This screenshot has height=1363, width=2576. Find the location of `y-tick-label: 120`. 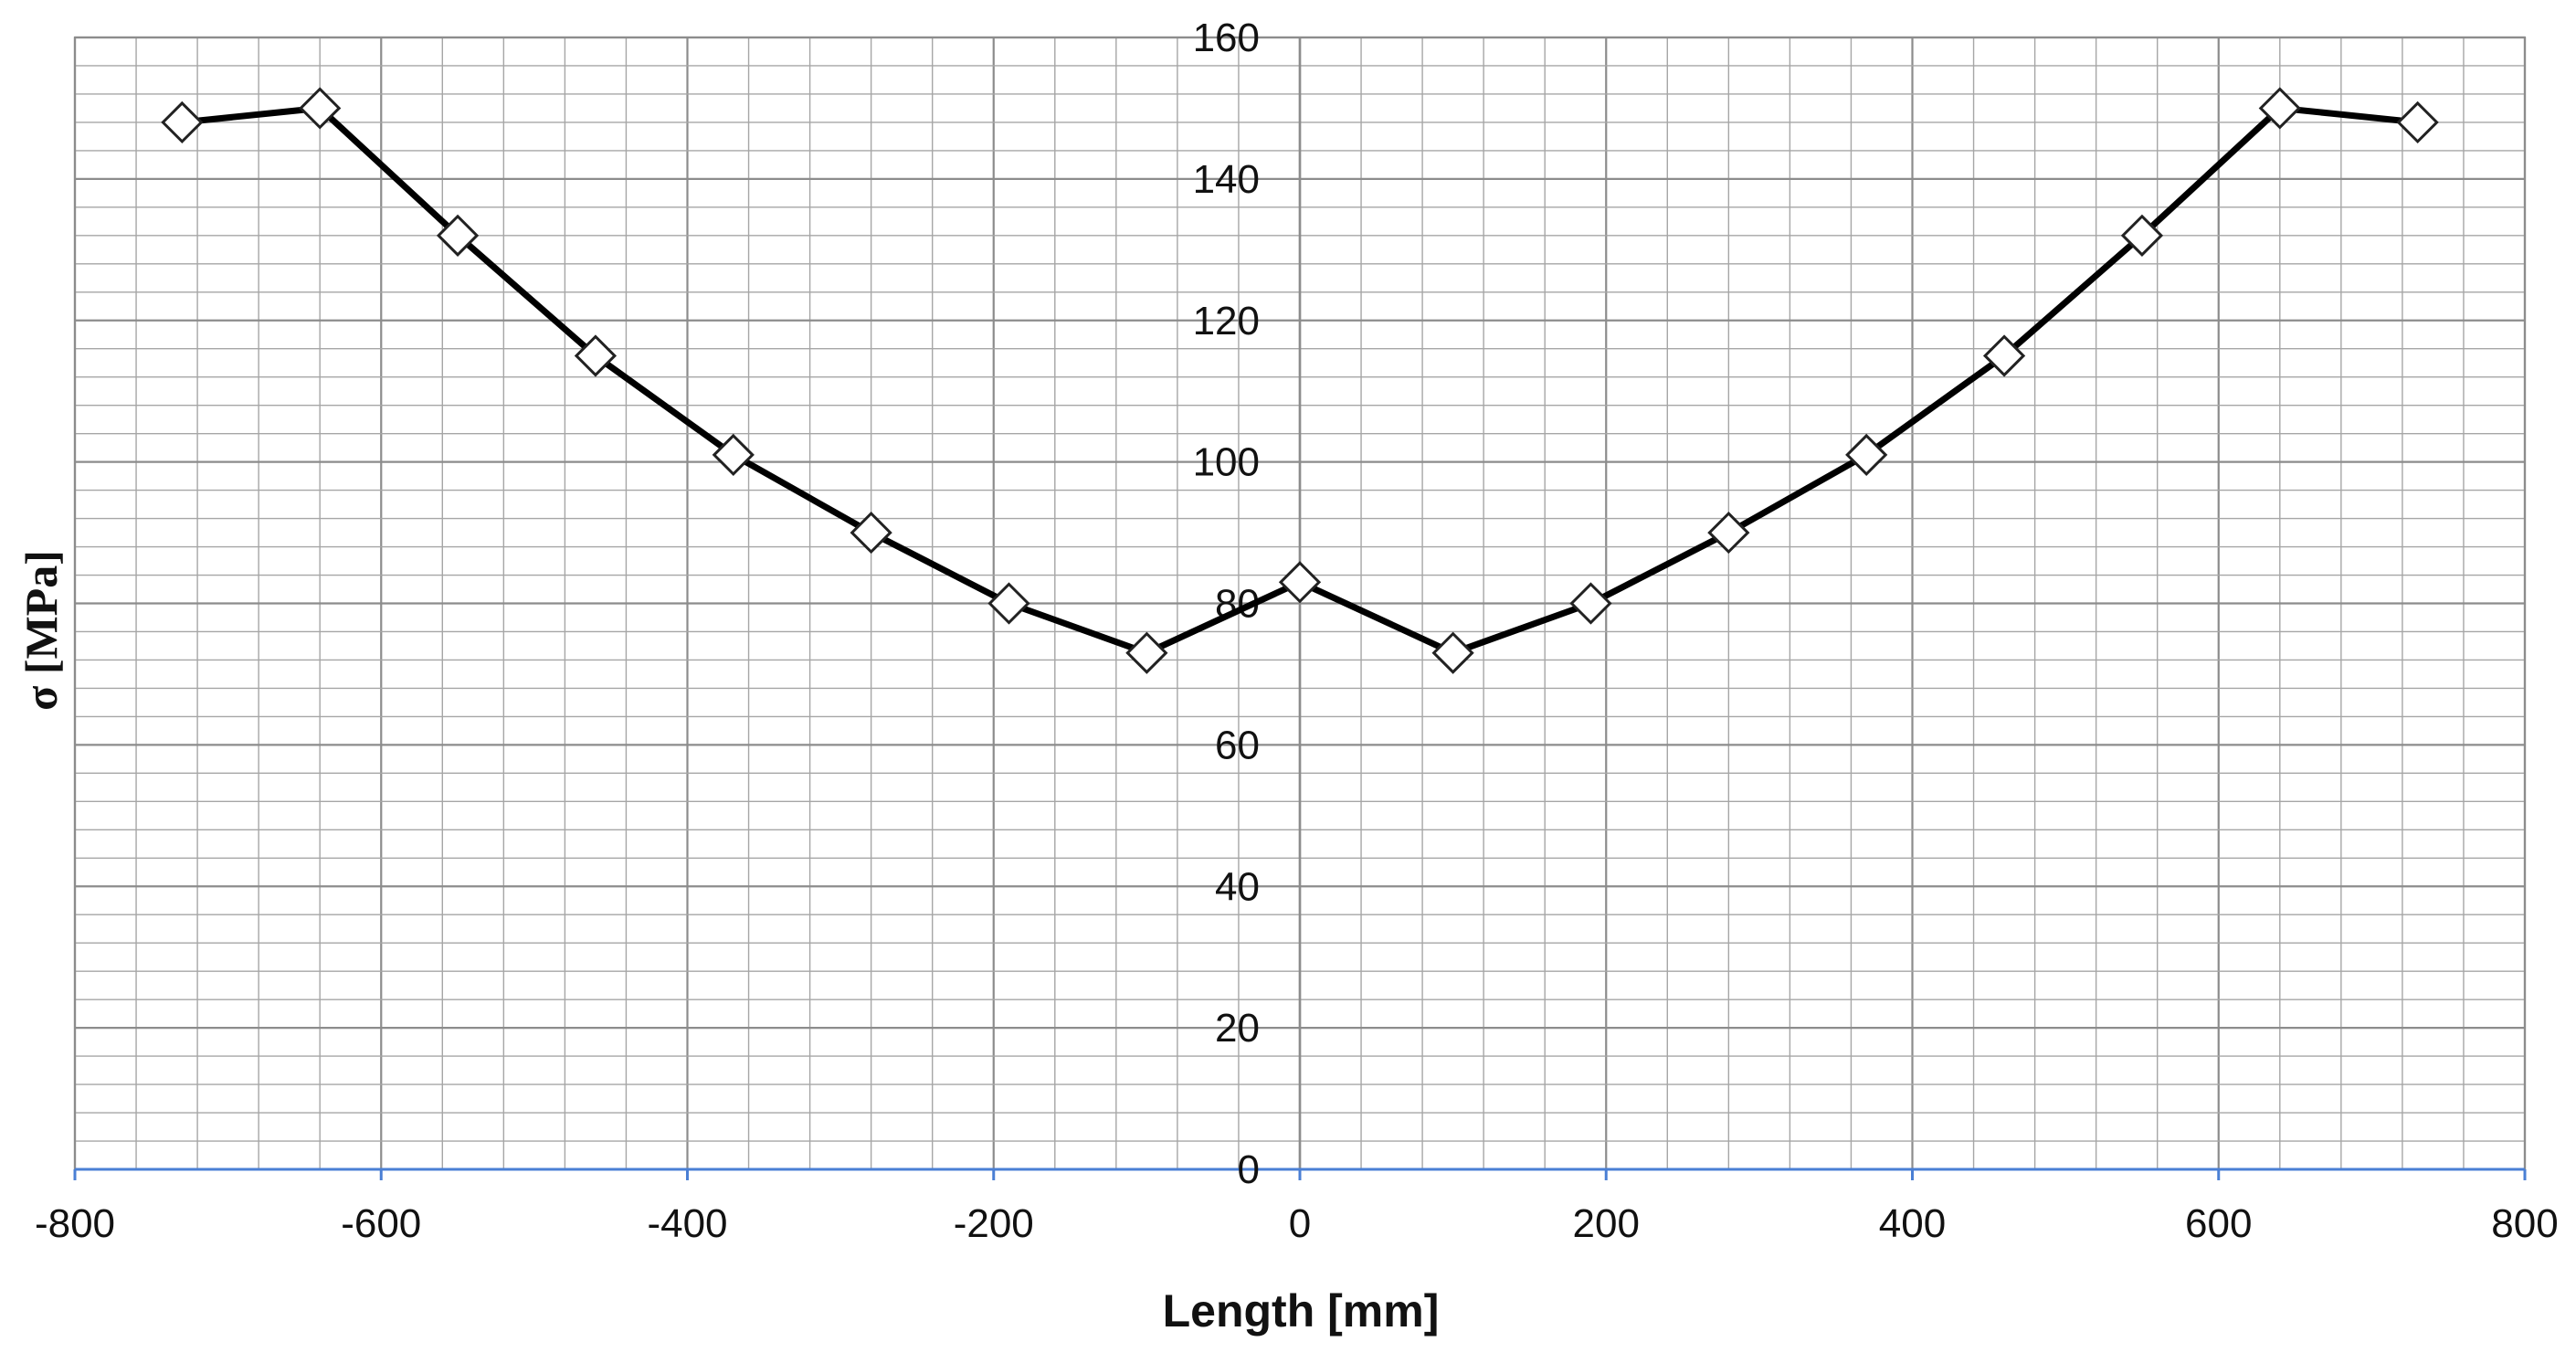

y-tick-label: 120 is located at coordinates (1226, 321).